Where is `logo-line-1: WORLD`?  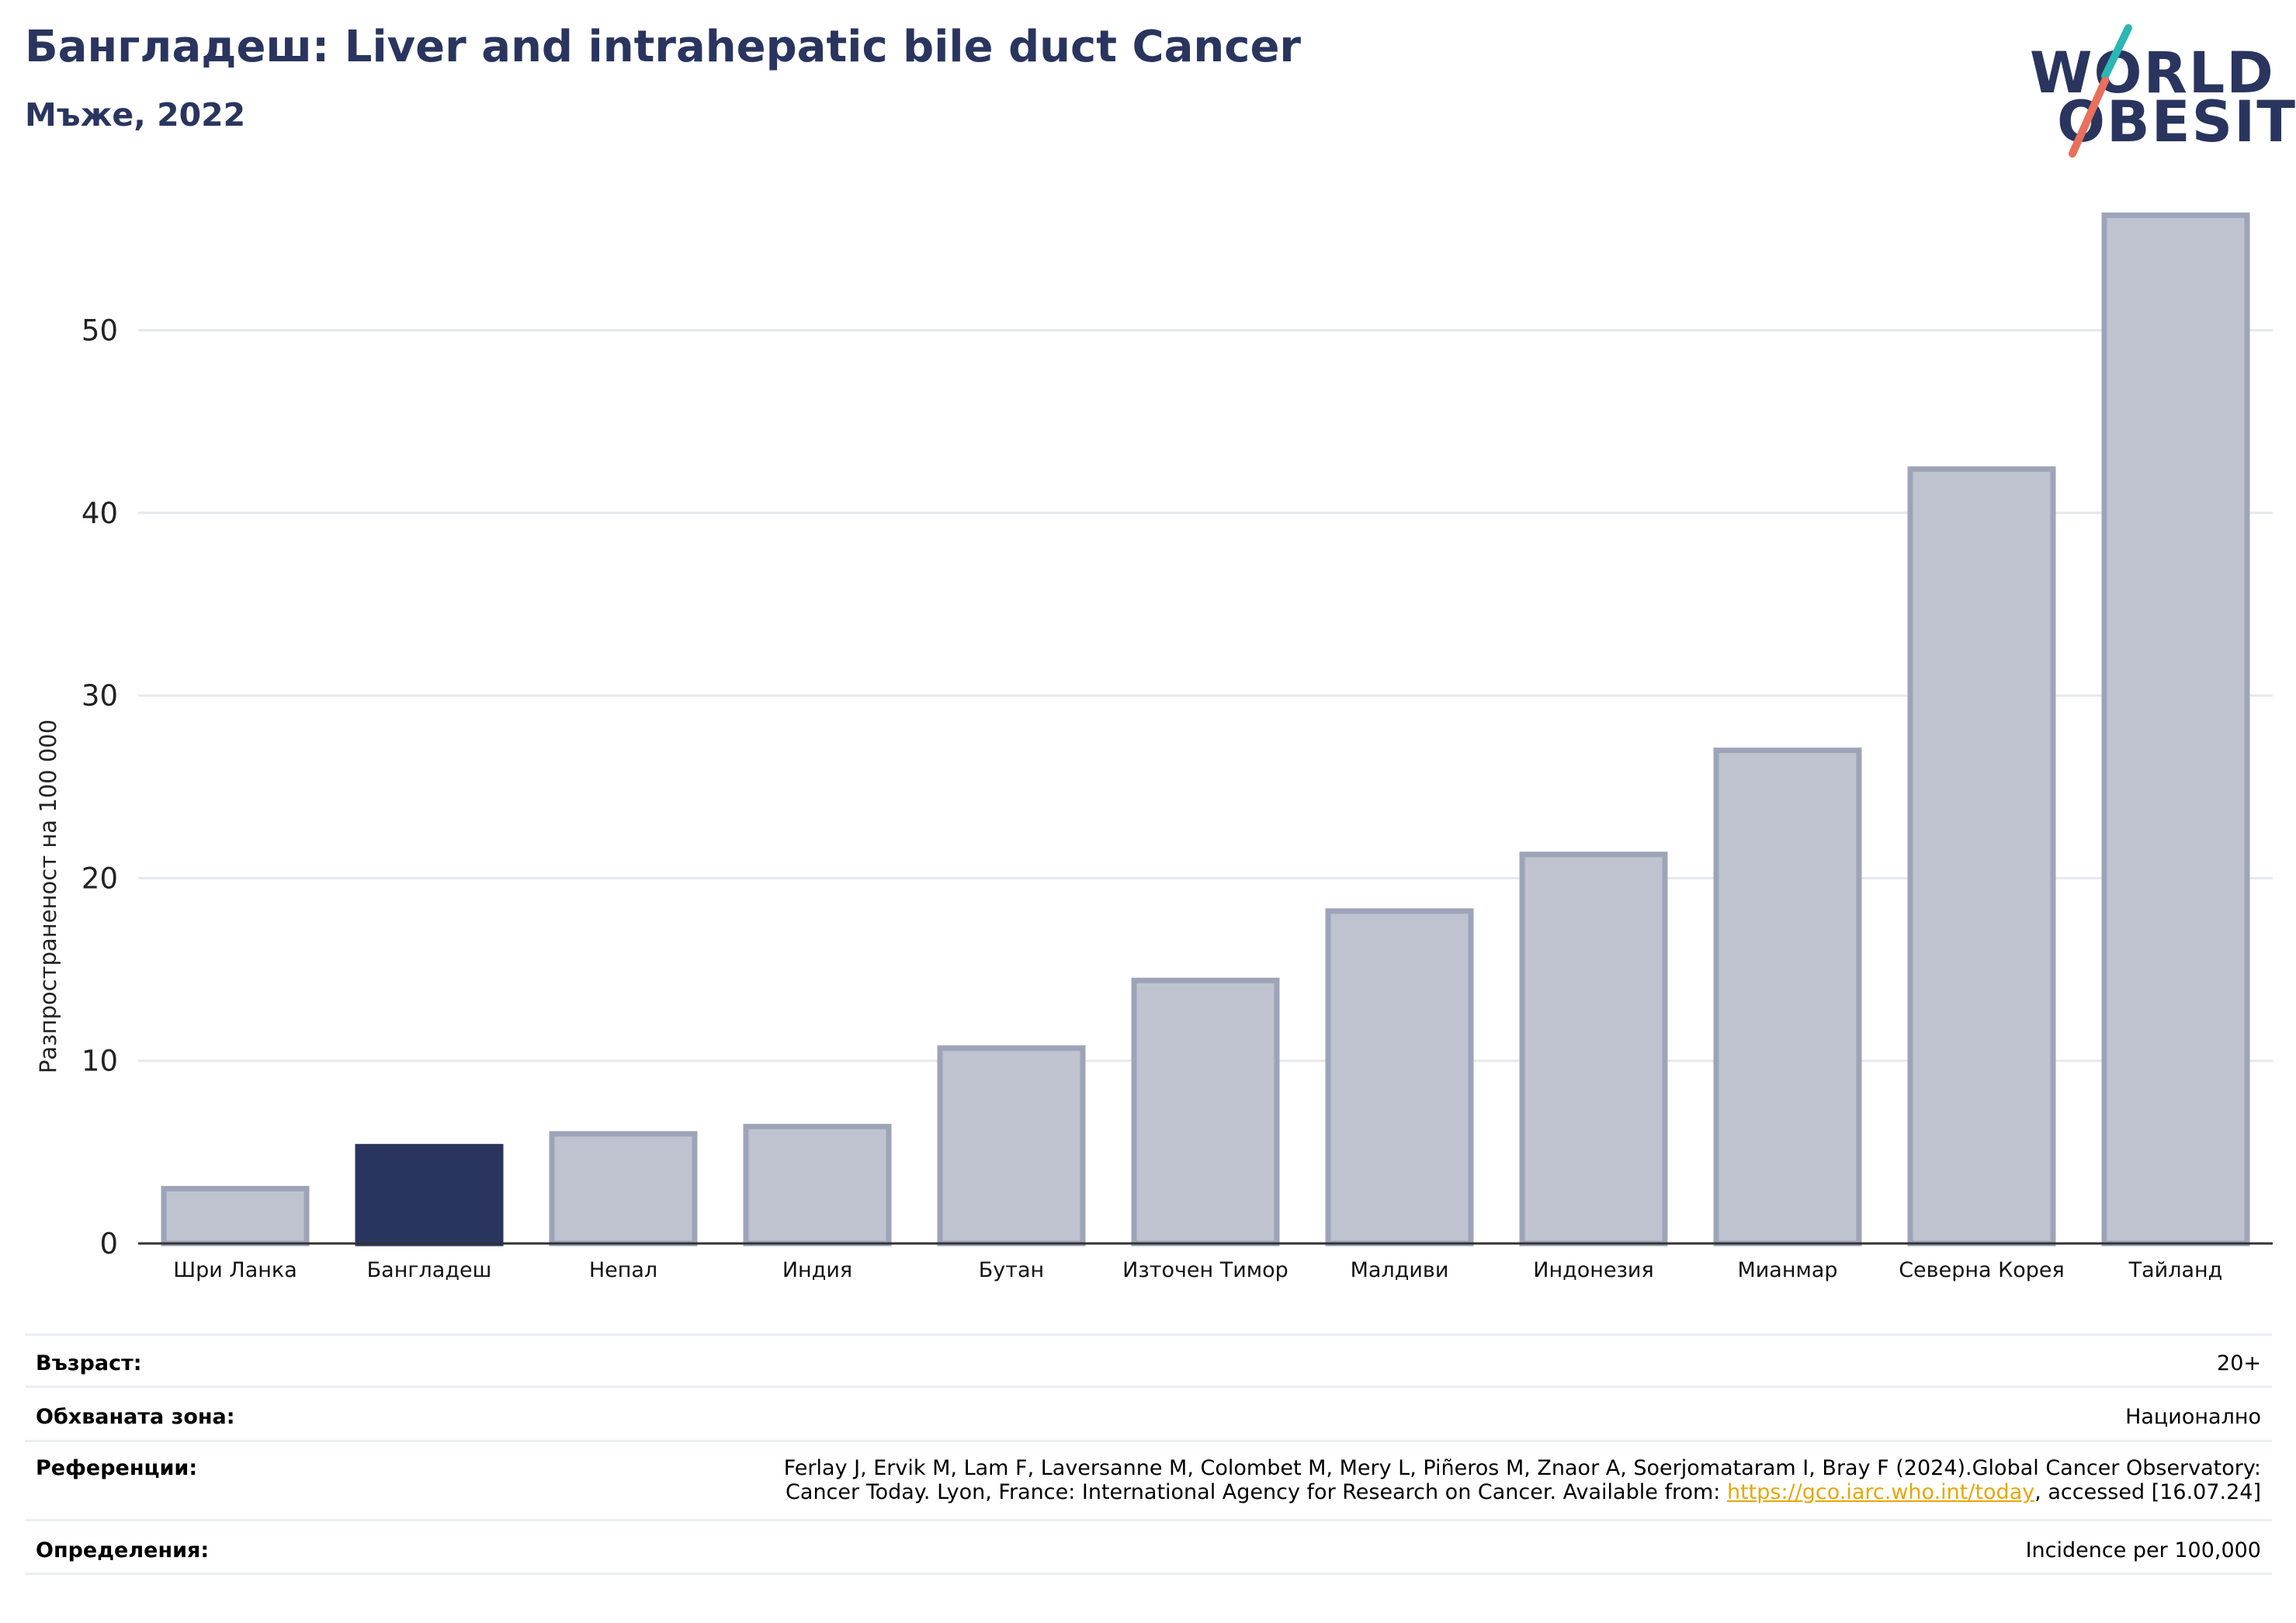 logo-line-1: WORLD is located at coordinates (2152, 73).